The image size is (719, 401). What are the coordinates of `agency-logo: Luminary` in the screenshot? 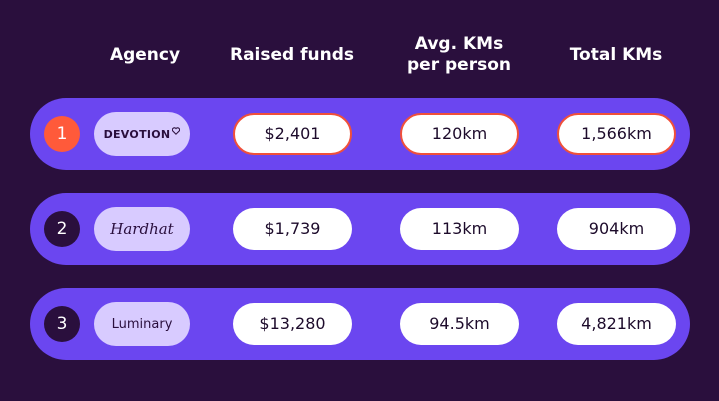 It's located at (142, 324).